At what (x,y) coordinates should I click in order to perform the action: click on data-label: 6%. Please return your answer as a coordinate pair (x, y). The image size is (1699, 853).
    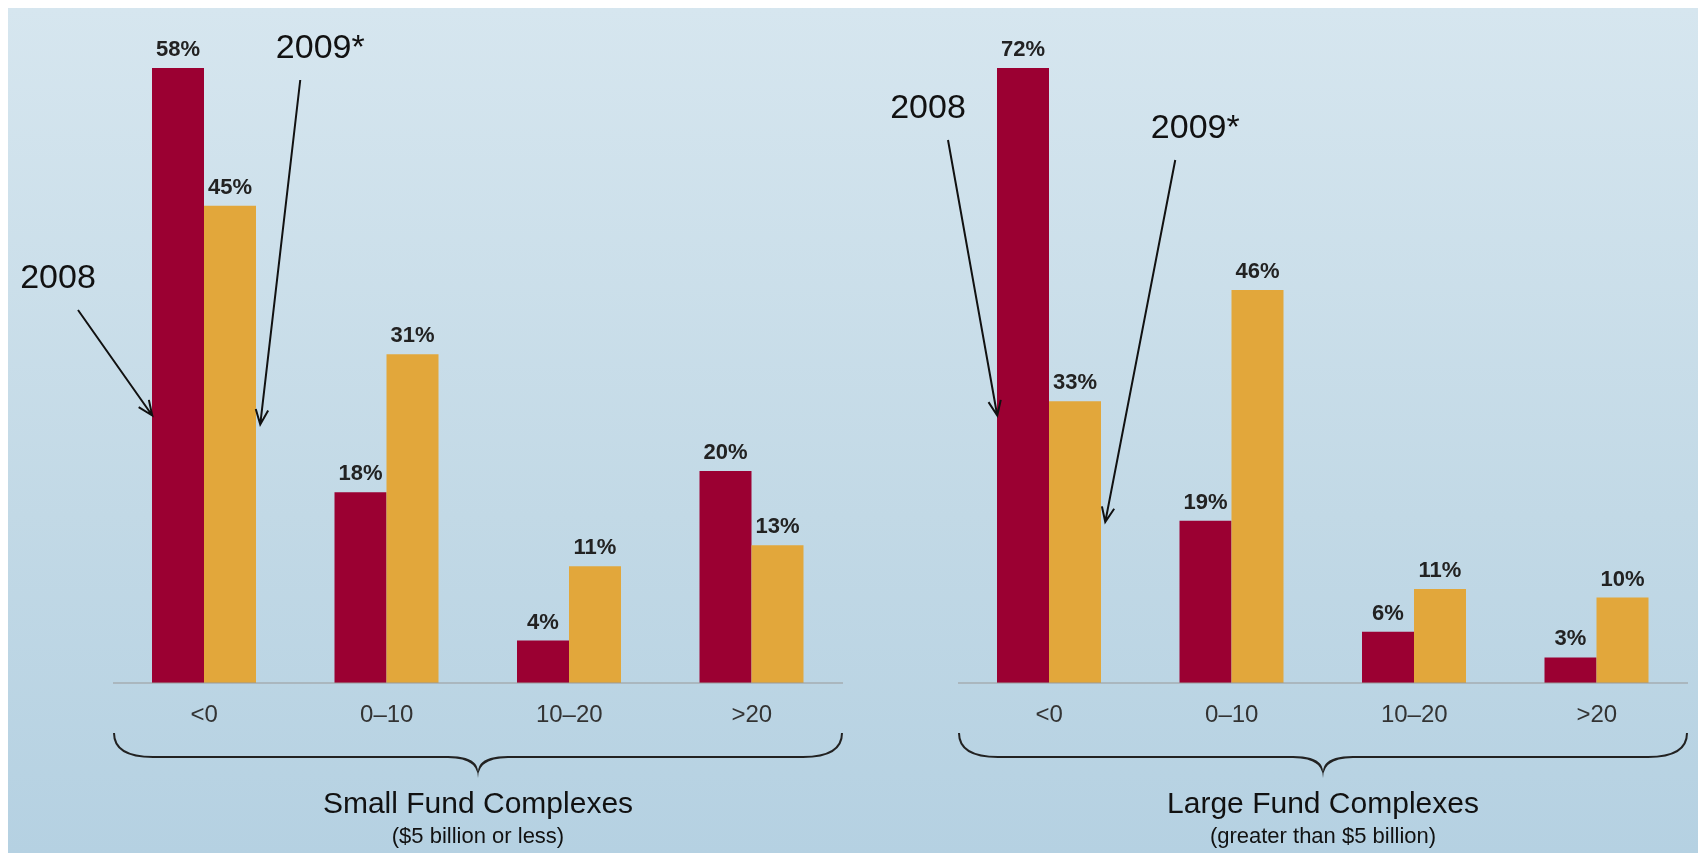
    Looking at the image, I should click on (1388, 612).